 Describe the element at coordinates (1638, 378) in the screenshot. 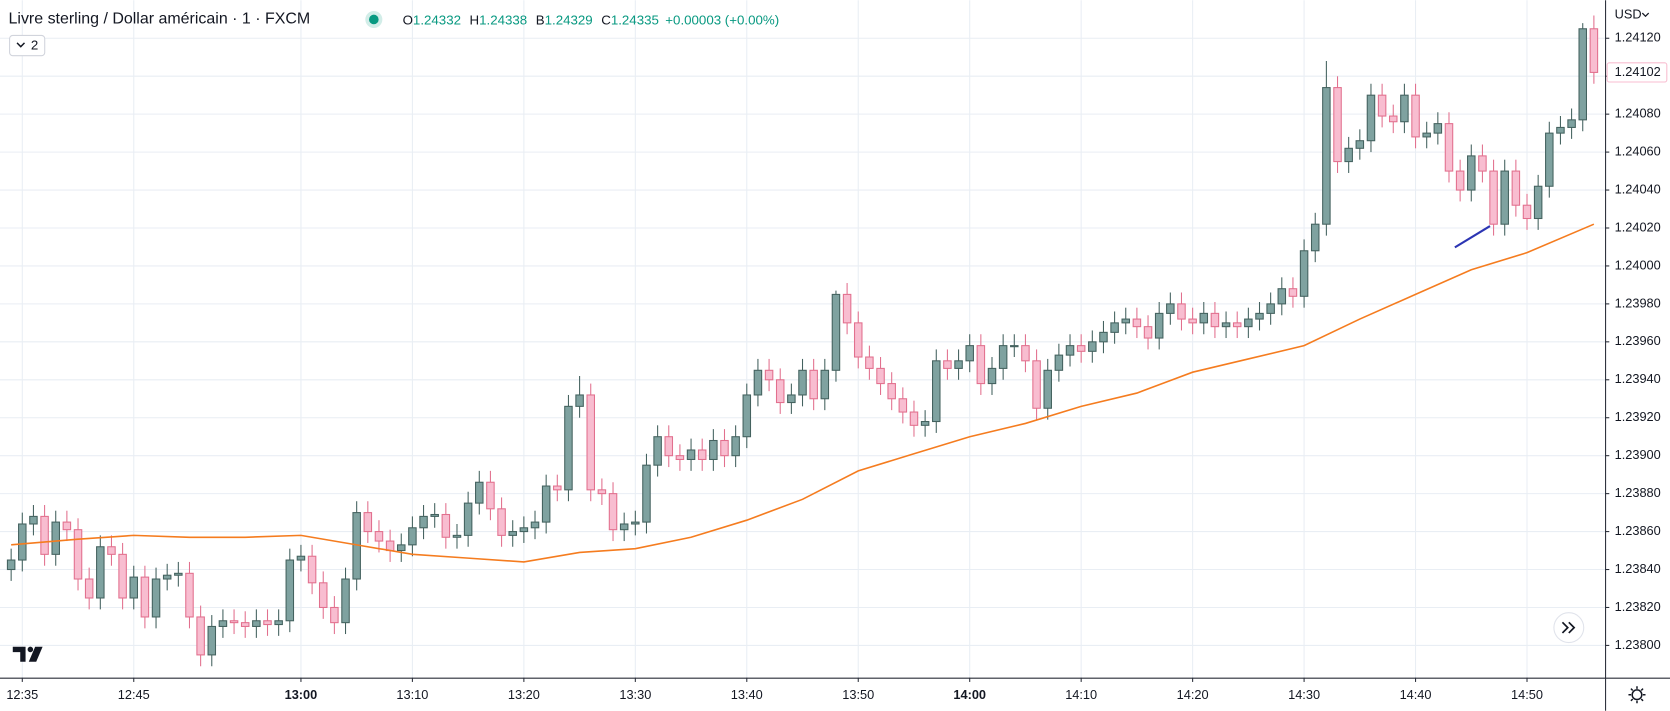

I see `y-tick-label: 1.23940` at that location.